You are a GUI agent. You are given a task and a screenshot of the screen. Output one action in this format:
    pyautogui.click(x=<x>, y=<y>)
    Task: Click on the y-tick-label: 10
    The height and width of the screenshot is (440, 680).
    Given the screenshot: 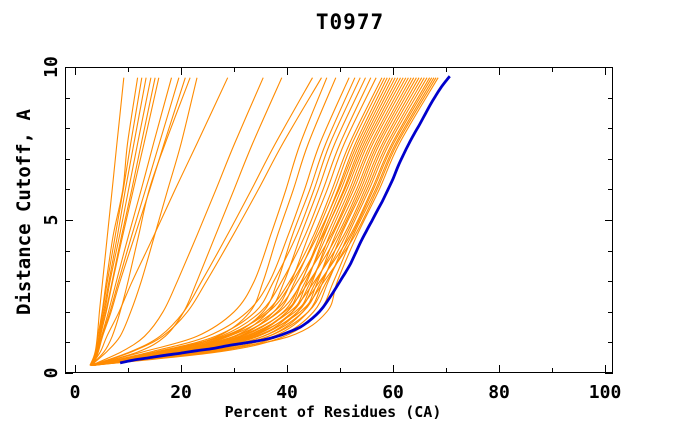 What is the action you would take?
    pyautogui.click(x=51, y=67)
    